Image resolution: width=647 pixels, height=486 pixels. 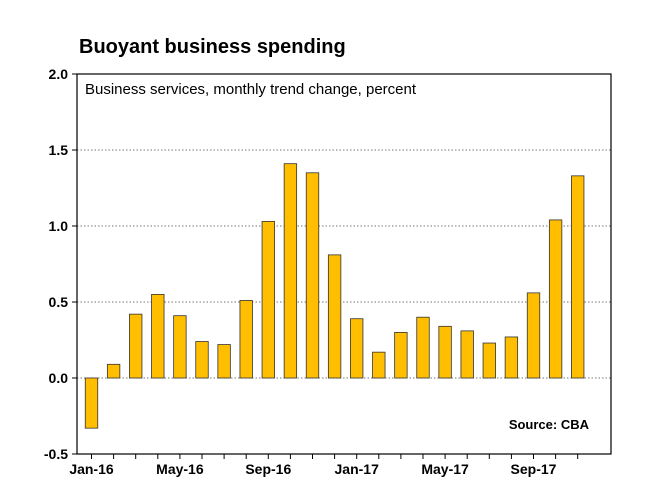 What do you see at coordinates (60, 264) in the screenshot?
I see `y-axis-ticks: -0.5 0.0 0.5 1.0 1.5 2.0` at bounding box center [60, 264].